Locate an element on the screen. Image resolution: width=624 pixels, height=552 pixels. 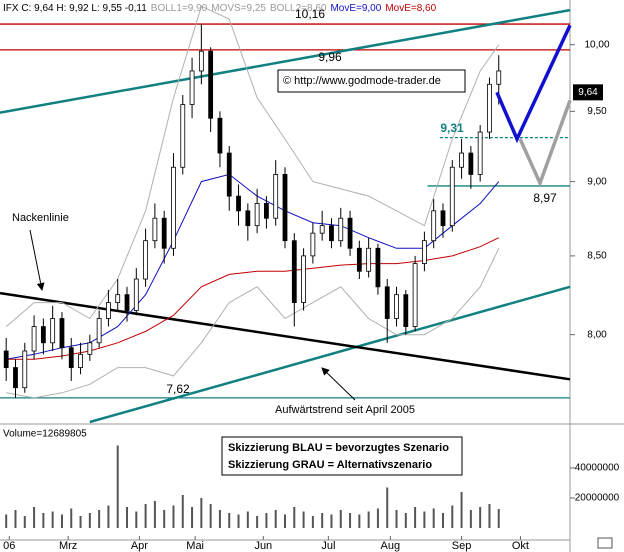
x-tick-label: Apr is located at coordinates (139, 546).